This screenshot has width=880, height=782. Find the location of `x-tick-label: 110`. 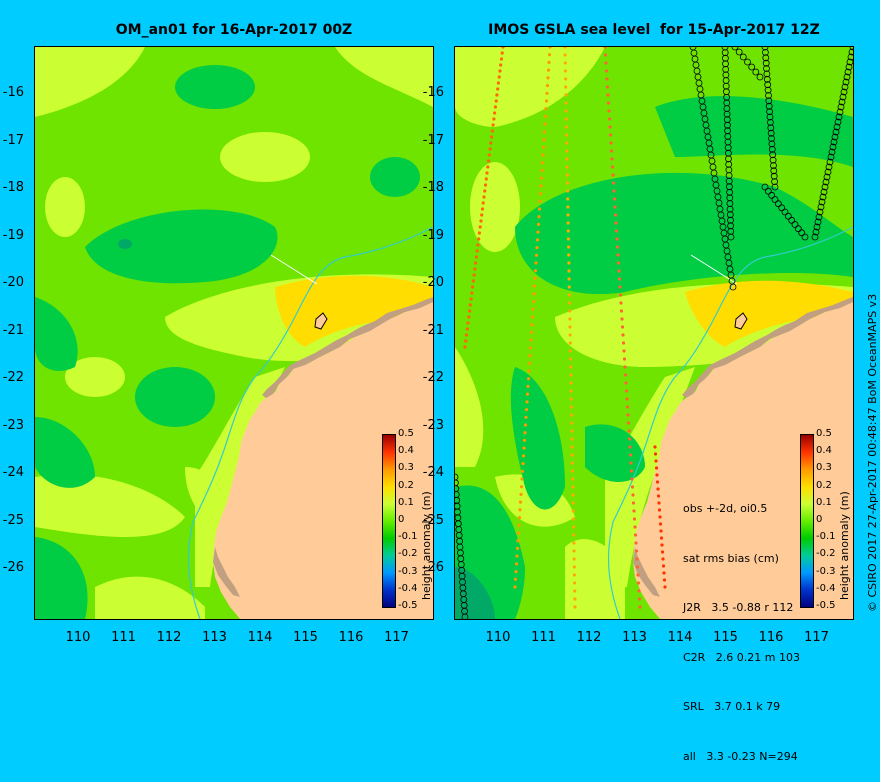

x-tick-label: 110 is located at coordinates (498, 637).